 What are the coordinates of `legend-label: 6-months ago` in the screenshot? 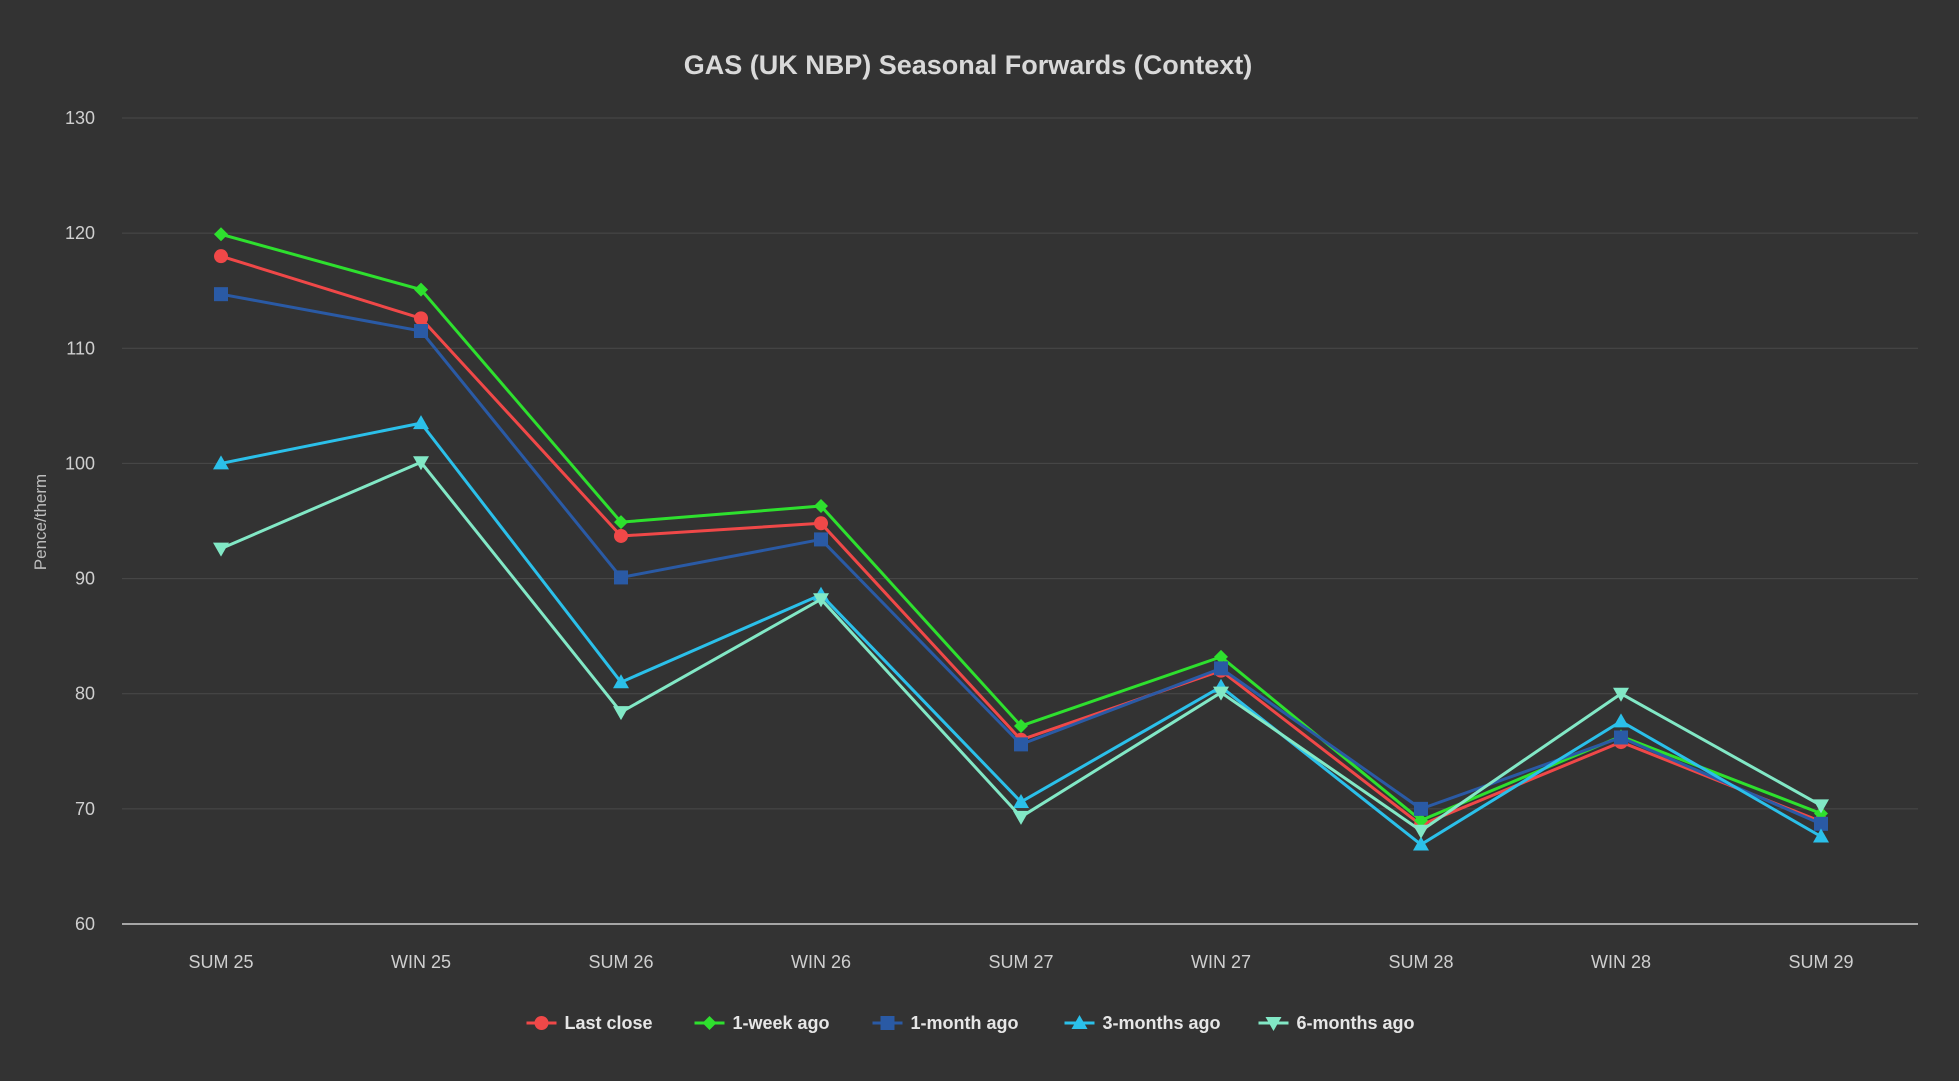 It's located at (1356, 1023).